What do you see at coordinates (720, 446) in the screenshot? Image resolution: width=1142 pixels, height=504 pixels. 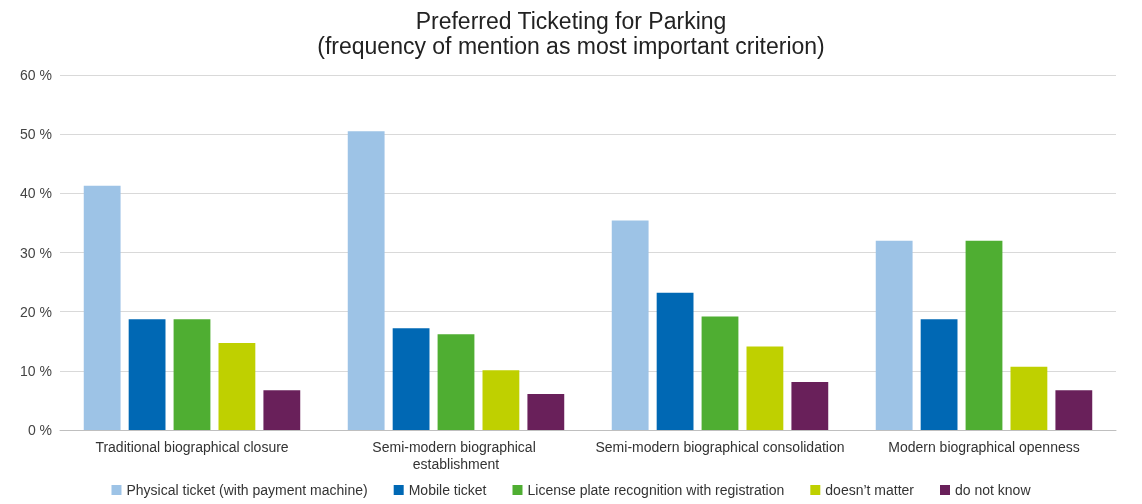 I see `x-tick-label: Semi-modern biographical consolidation` at bounding box center [720, 446].